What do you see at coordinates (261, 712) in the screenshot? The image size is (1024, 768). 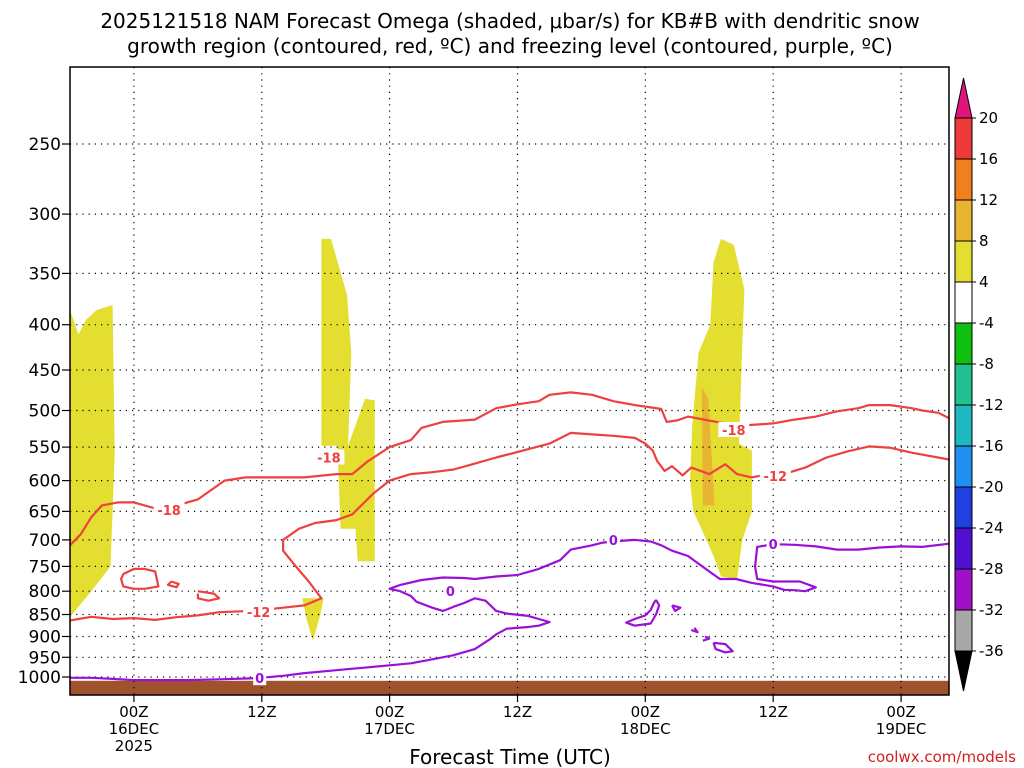 I see `x-tick-label-1-1: 12Z` at bounding box center [261, 712].